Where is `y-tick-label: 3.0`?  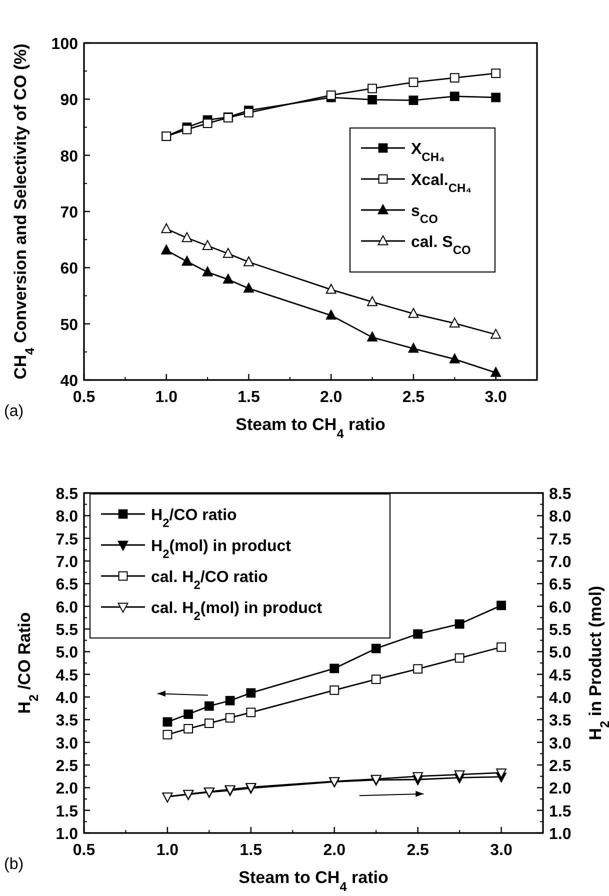 y-tick-label: 3.0 is located at coordinates (67, 743).